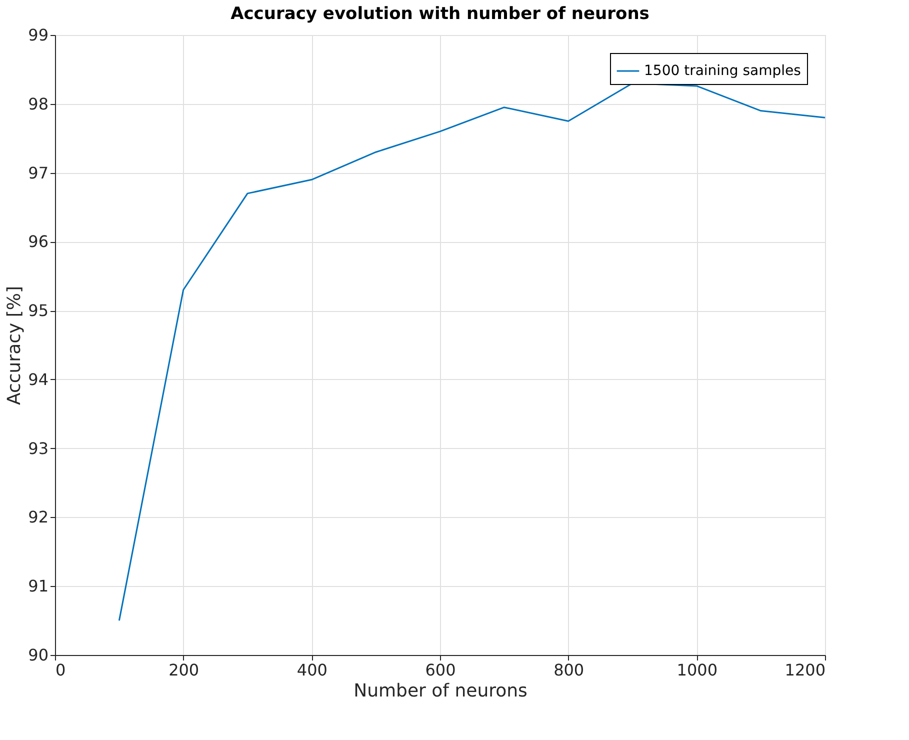  I want to click on chart-title: Accuracy evolution with number of neurons, so click(440, 14).